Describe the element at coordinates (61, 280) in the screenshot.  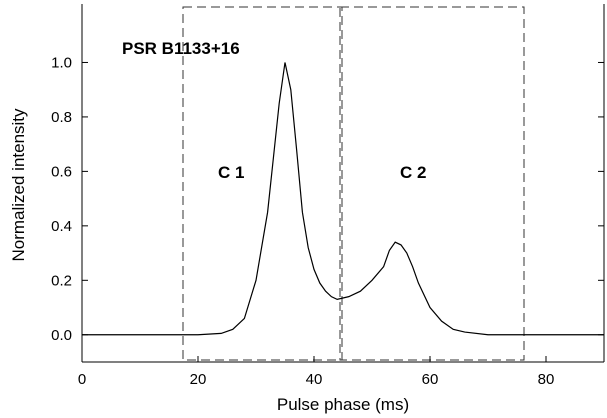
I see `y-tick-label: 0.2` at that location.